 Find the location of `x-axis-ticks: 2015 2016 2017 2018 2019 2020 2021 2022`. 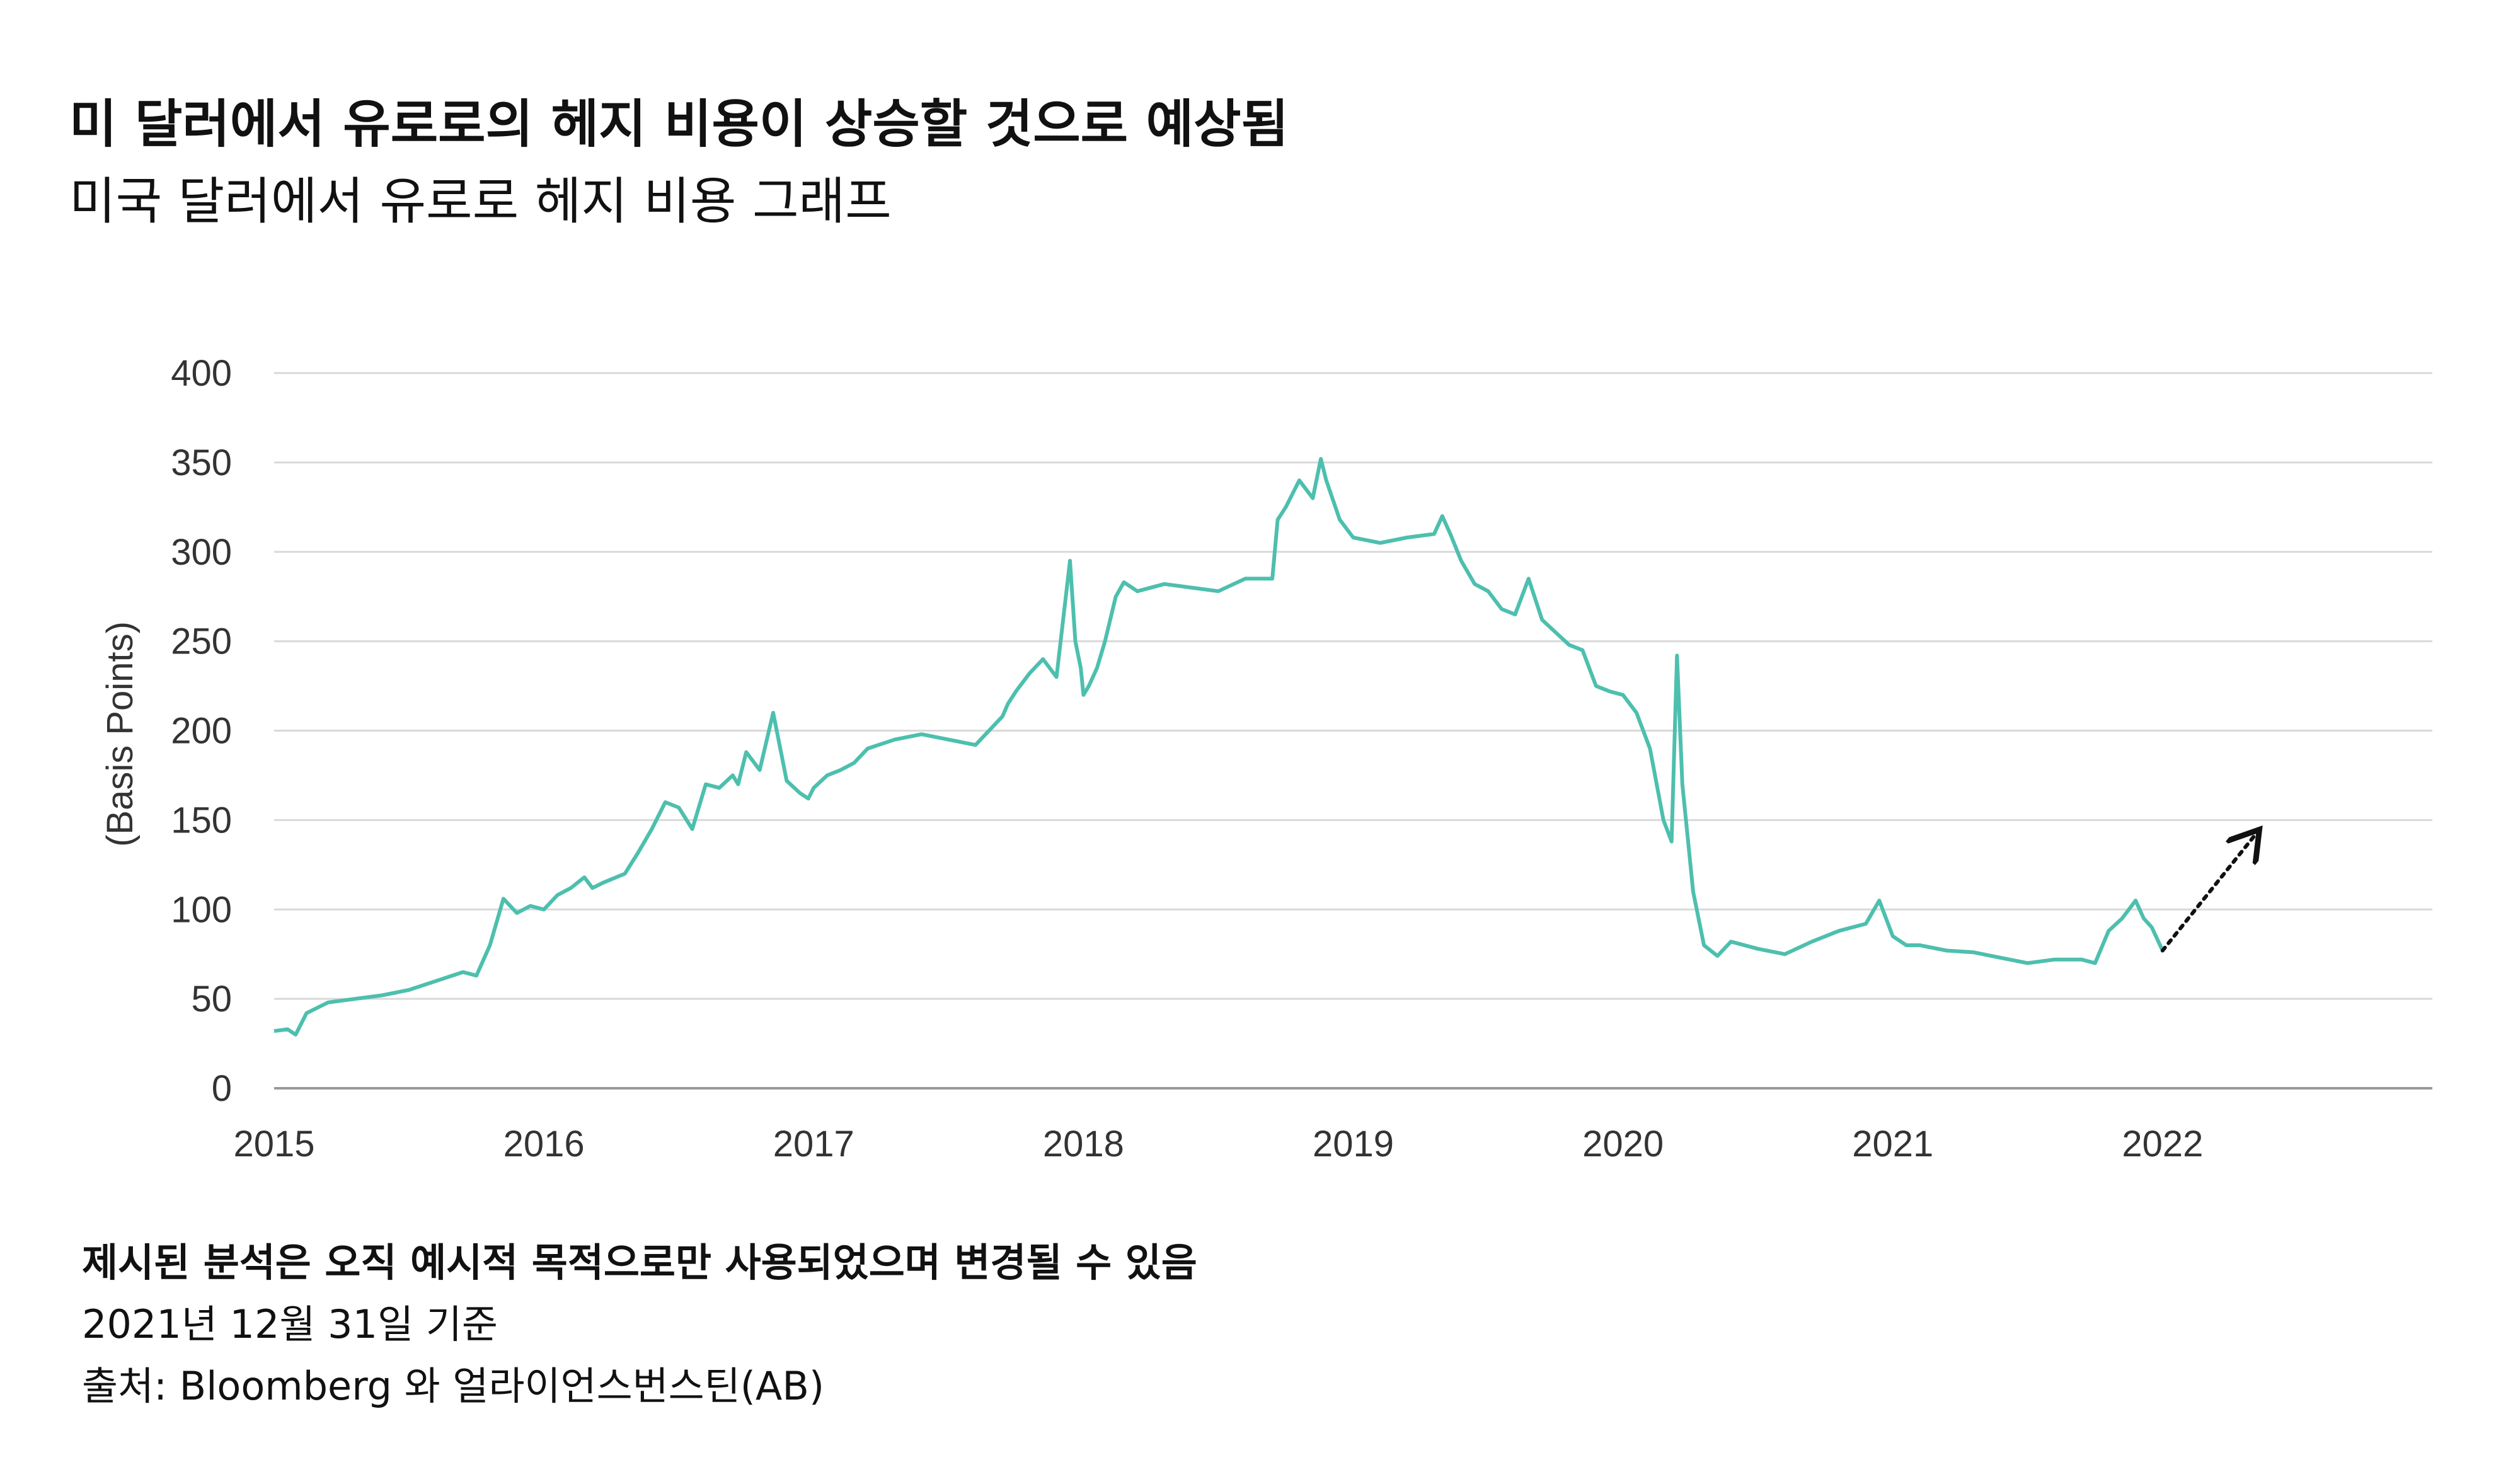

x-axis-ticks: 2015 2016 2017 2018 2019 2020 2021 2022 is located at coordinates (1218, 1144).